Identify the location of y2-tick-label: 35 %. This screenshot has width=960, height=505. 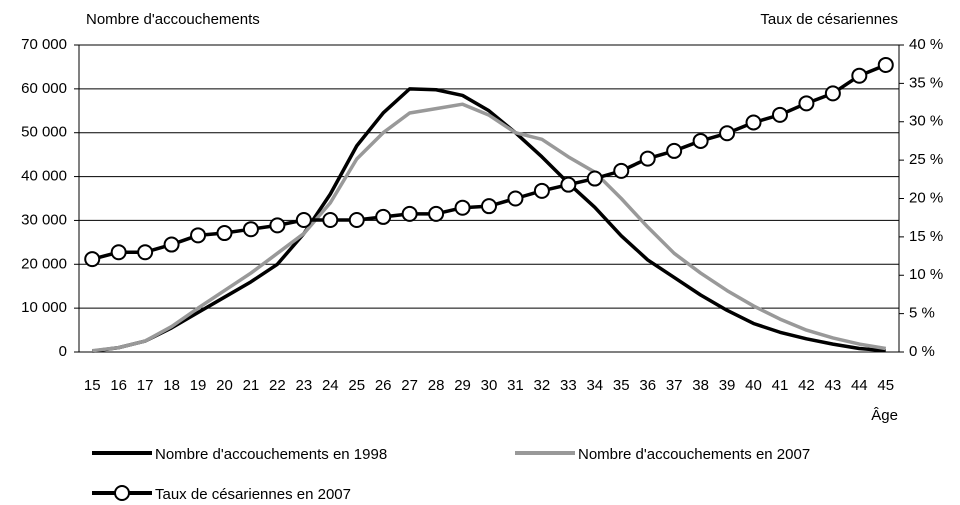
(926, 82).